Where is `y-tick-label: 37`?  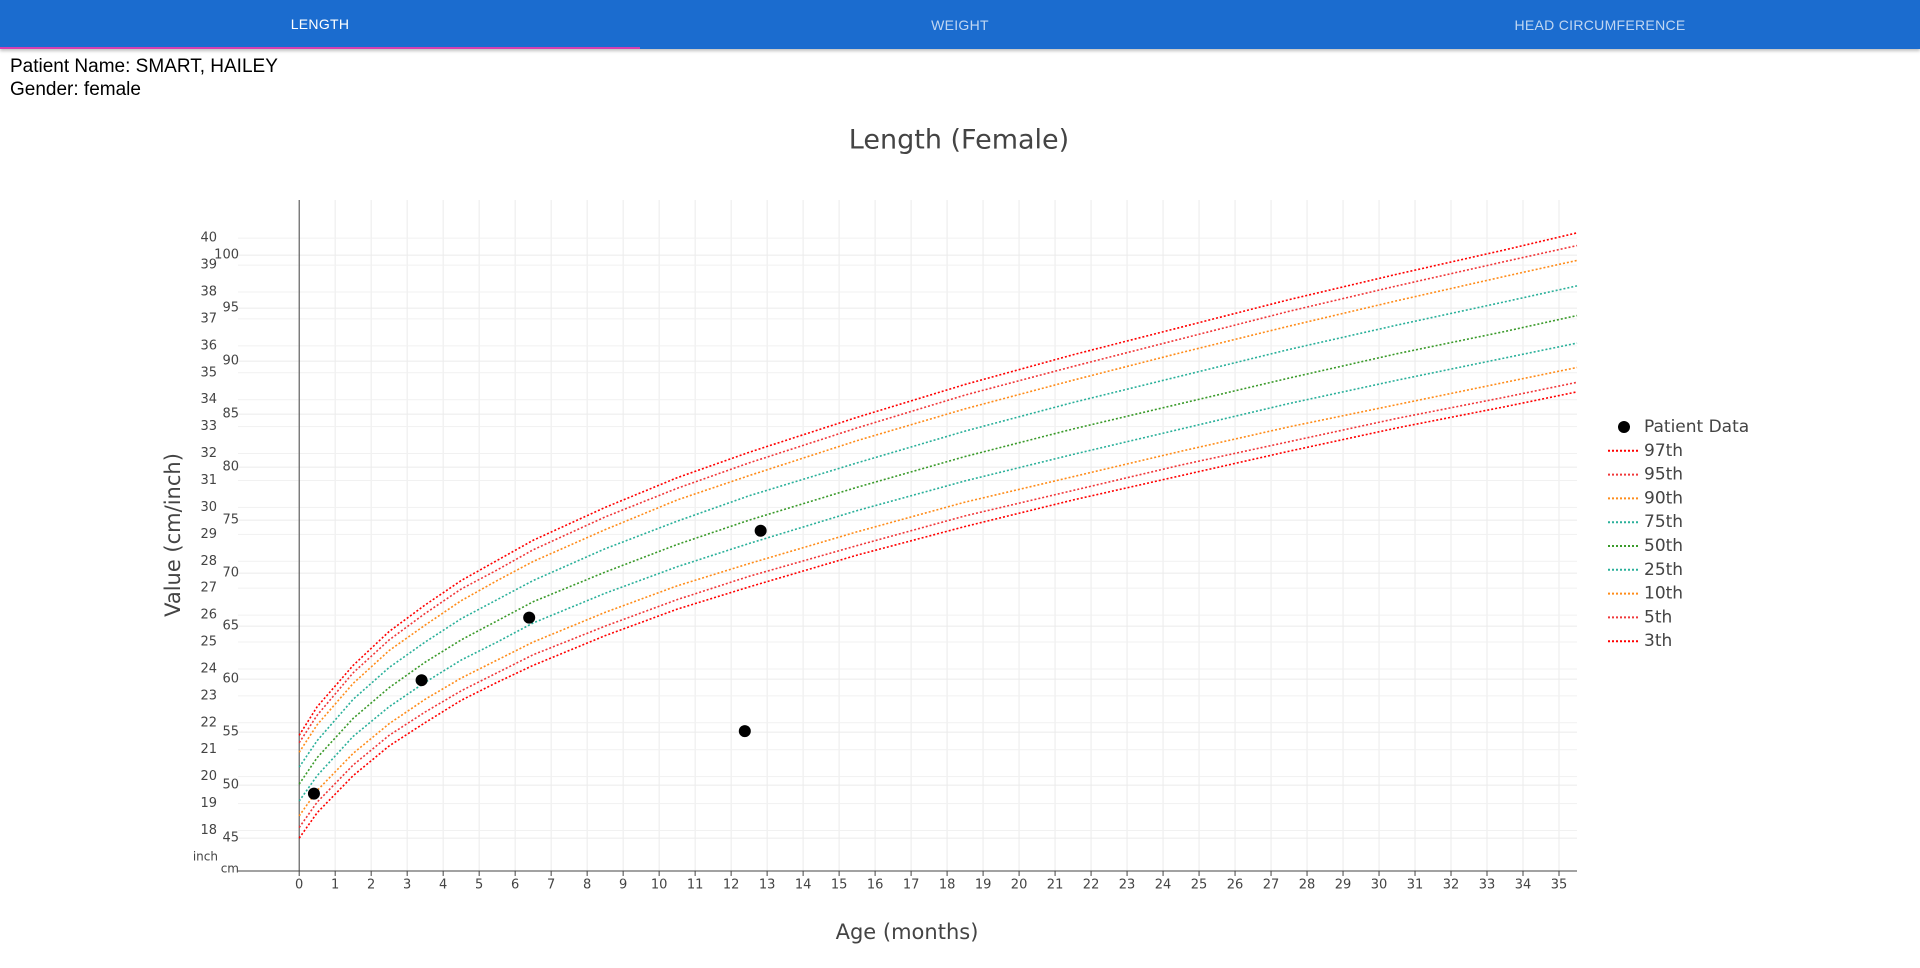
y-tick-label: 37 is located at coordinates (208, 318).